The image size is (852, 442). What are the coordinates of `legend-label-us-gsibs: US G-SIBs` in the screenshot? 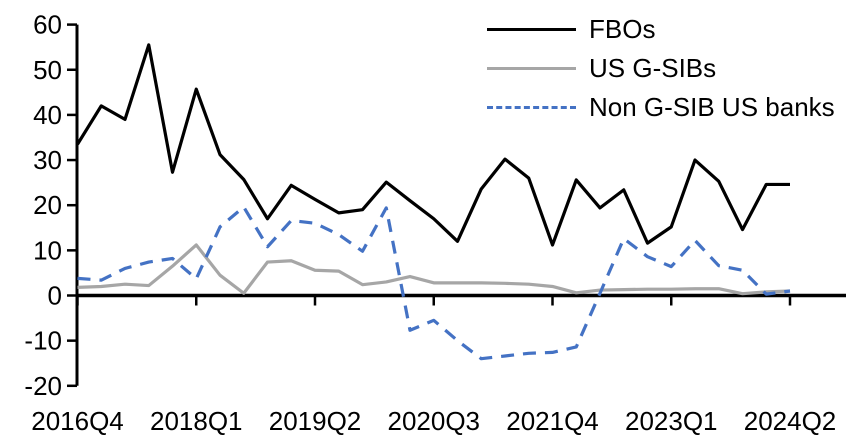 It's located at (653, 67).